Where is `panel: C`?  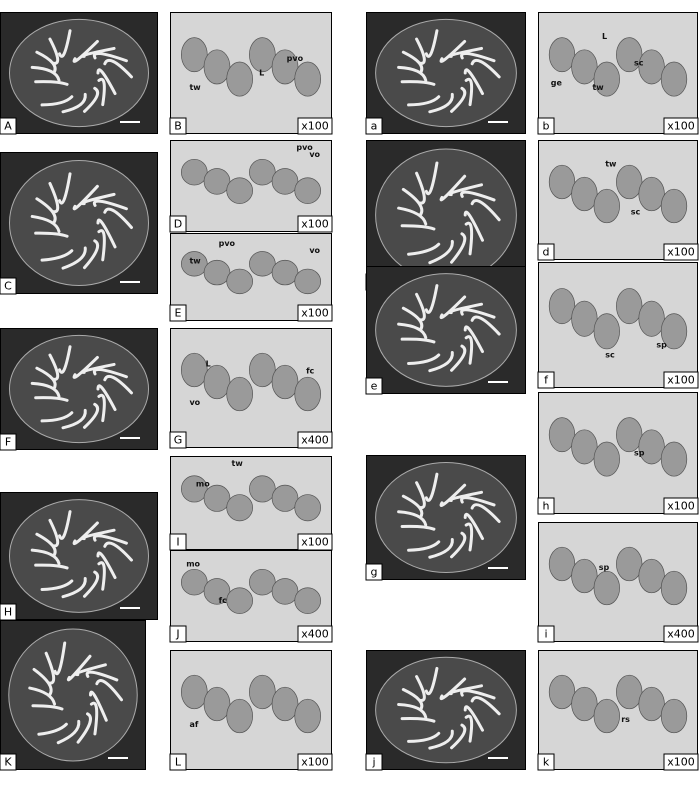 panel: C is located at coordinates (79, 223).